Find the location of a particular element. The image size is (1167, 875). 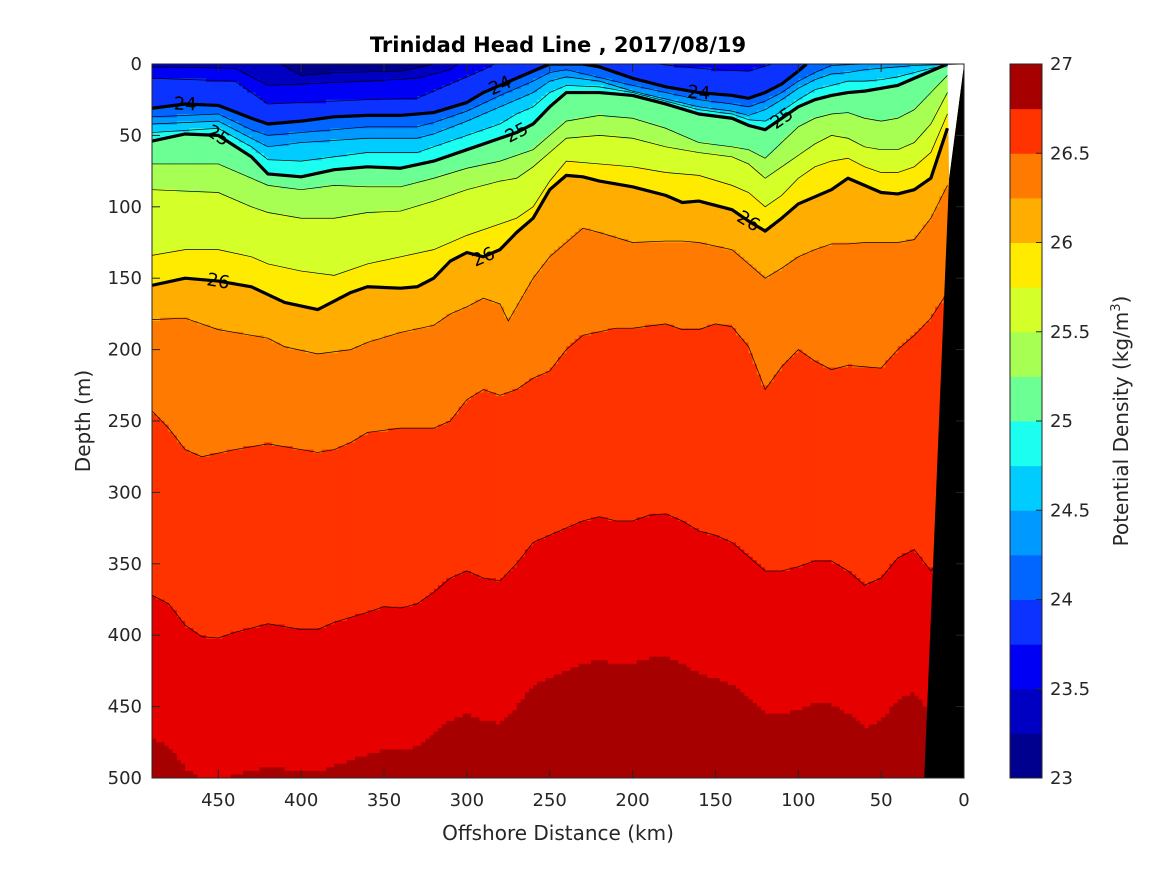

x-tick-label: 200 is located at coordinates (632, 800).